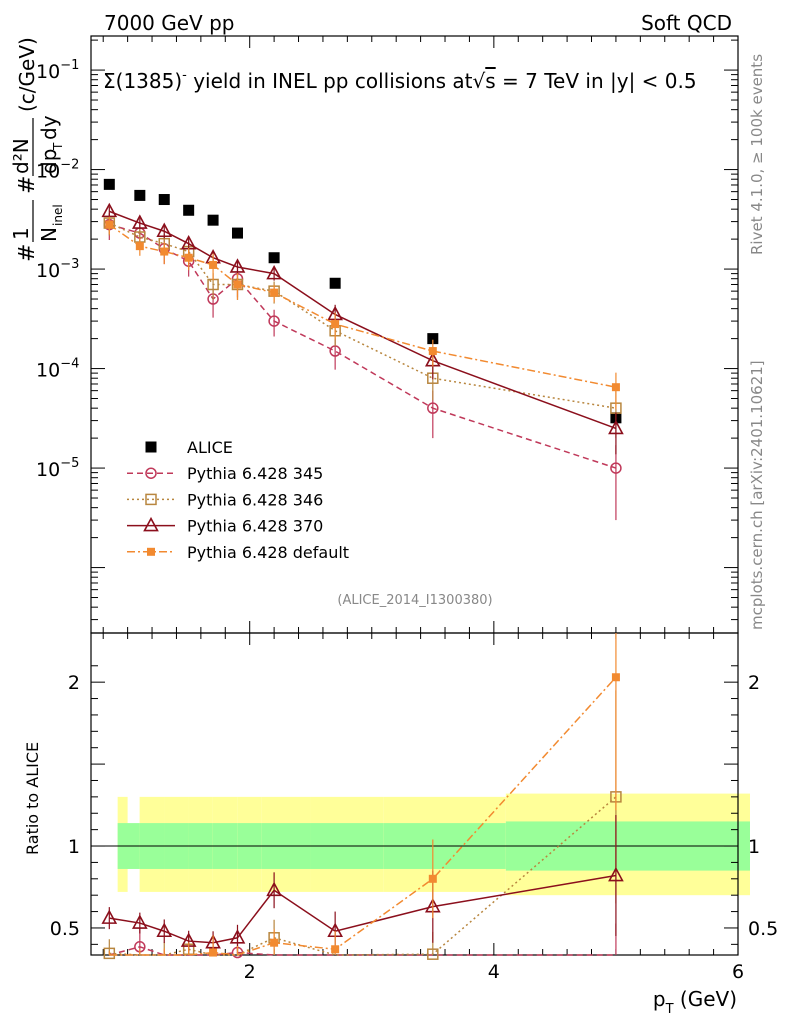 The width and height of the screenshot is (786, 1024). I want to click on header-category: Soft QCD, so click(686, 23).